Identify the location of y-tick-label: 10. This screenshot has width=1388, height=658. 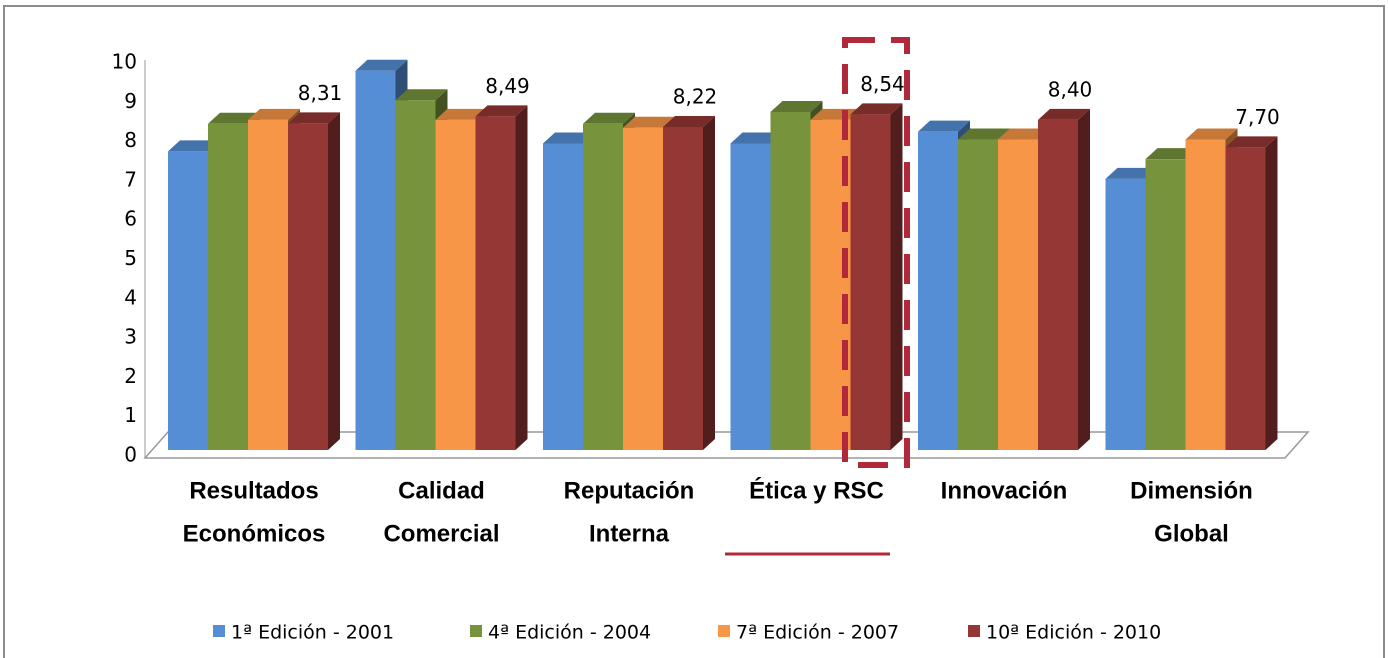
(124, 62).